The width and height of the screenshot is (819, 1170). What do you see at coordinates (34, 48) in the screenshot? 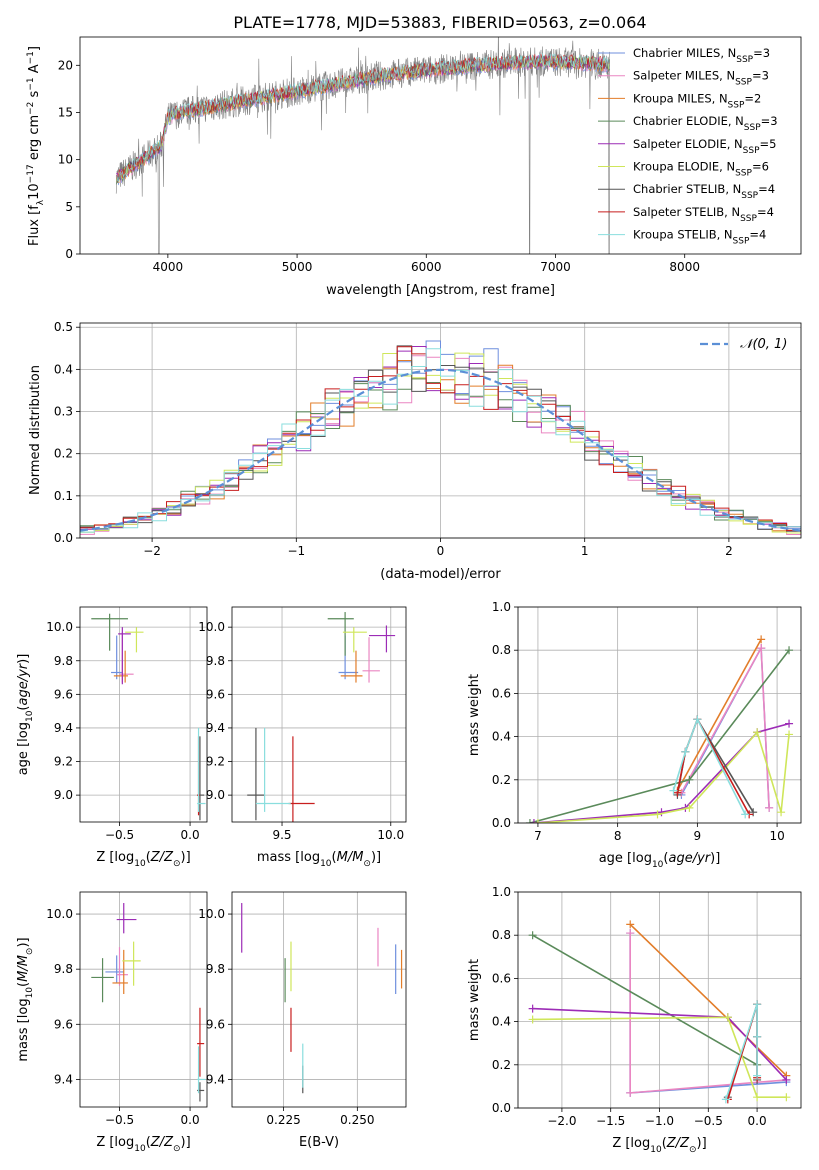
I see `spectrum-ylabel-part: ]` at bounding box center [34, 48].